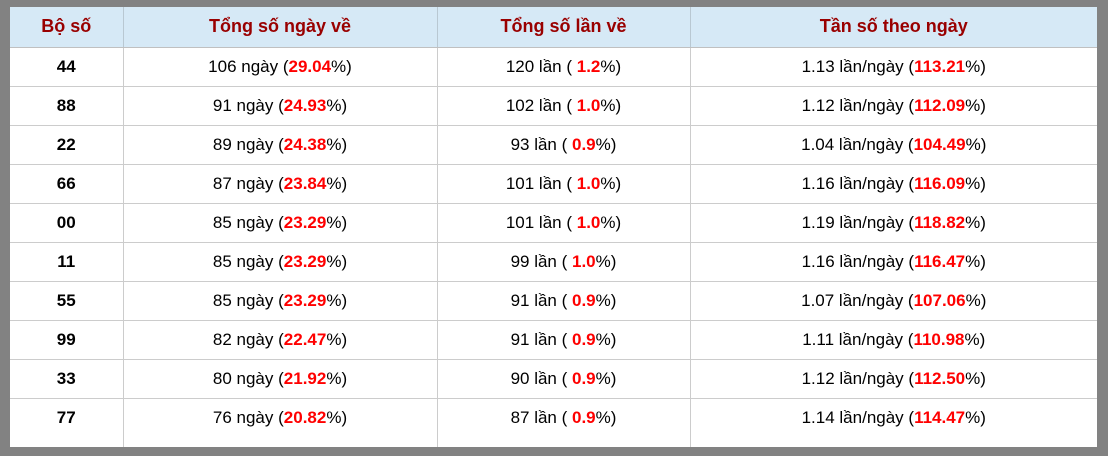 Image resolution: width=1108 pixels, height=456 pixels. I want to click on highlight-percent: 24.38, so click(305, 144).